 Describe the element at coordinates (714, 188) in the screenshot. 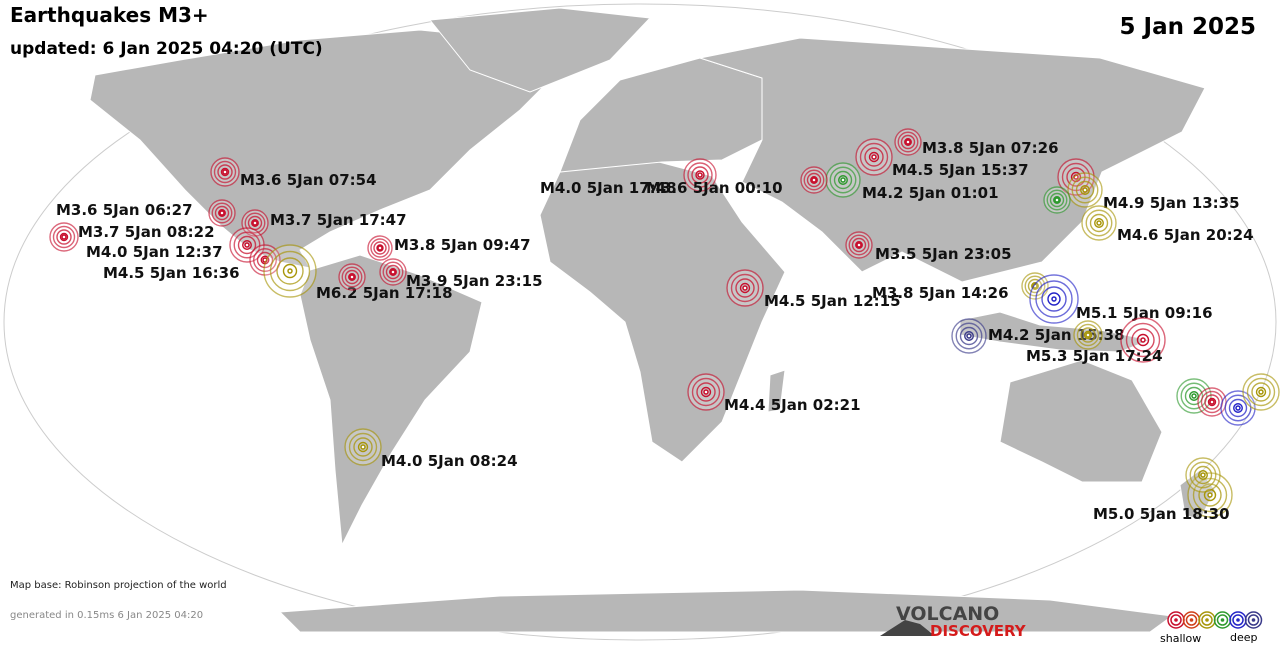

I see `quake-label: M3.6 5Jan 00:10` at that location.